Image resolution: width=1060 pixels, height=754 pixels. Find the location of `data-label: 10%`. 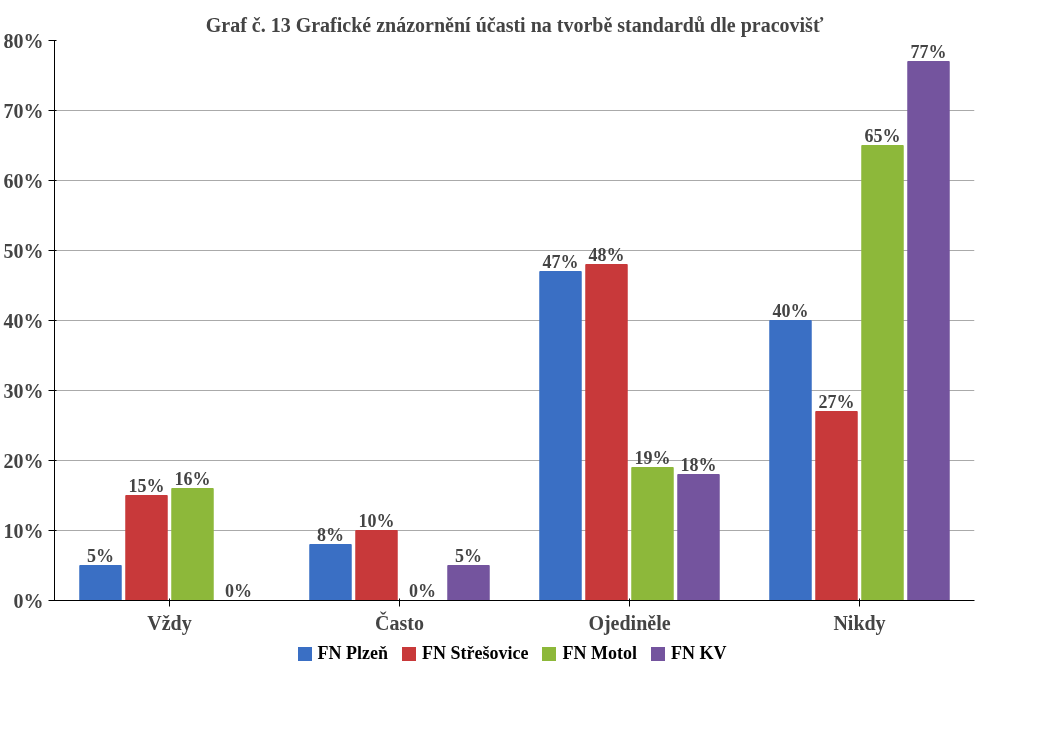

data-label: 10% is located at coordinates (376, 520).